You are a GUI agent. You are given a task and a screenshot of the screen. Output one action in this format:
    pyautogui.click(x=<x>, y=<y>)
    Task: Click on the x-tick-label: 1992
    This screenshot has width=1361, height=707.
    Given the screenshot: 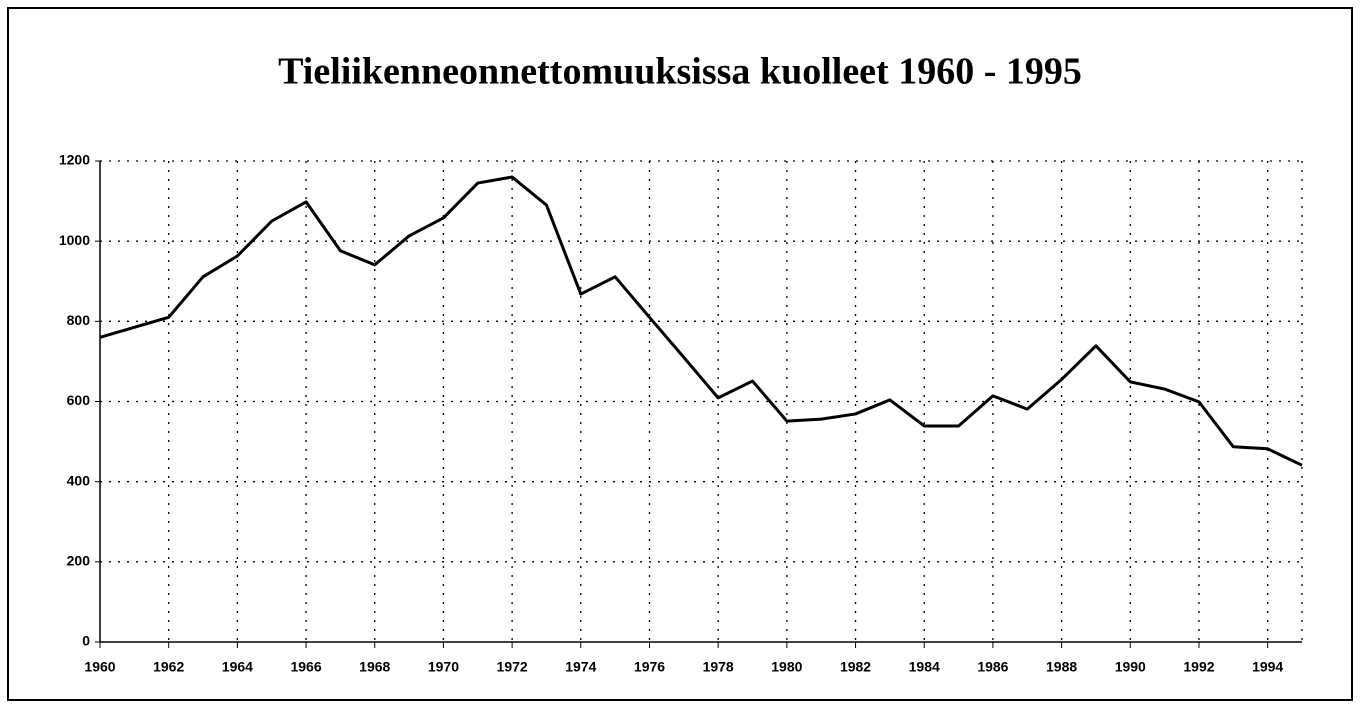 What is the action you would take?
    pyautogui.click(x=1198, y=667)
    